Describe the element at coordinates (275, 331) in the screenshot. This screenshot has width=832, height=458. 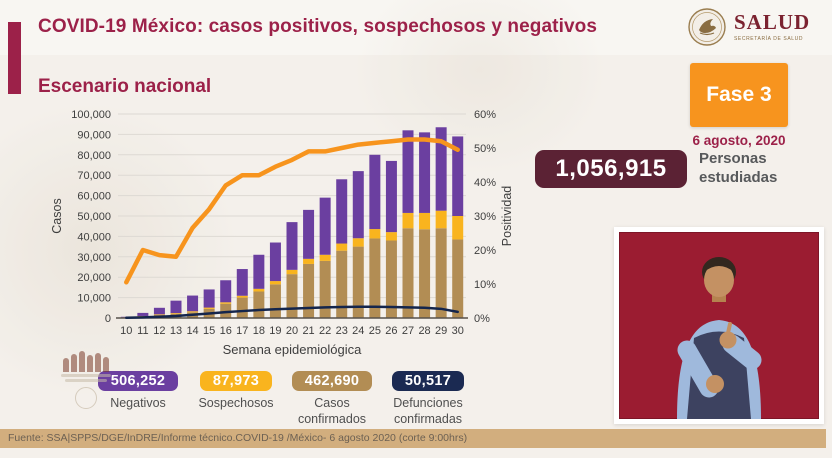
I see `svg-text: 19` at that location.